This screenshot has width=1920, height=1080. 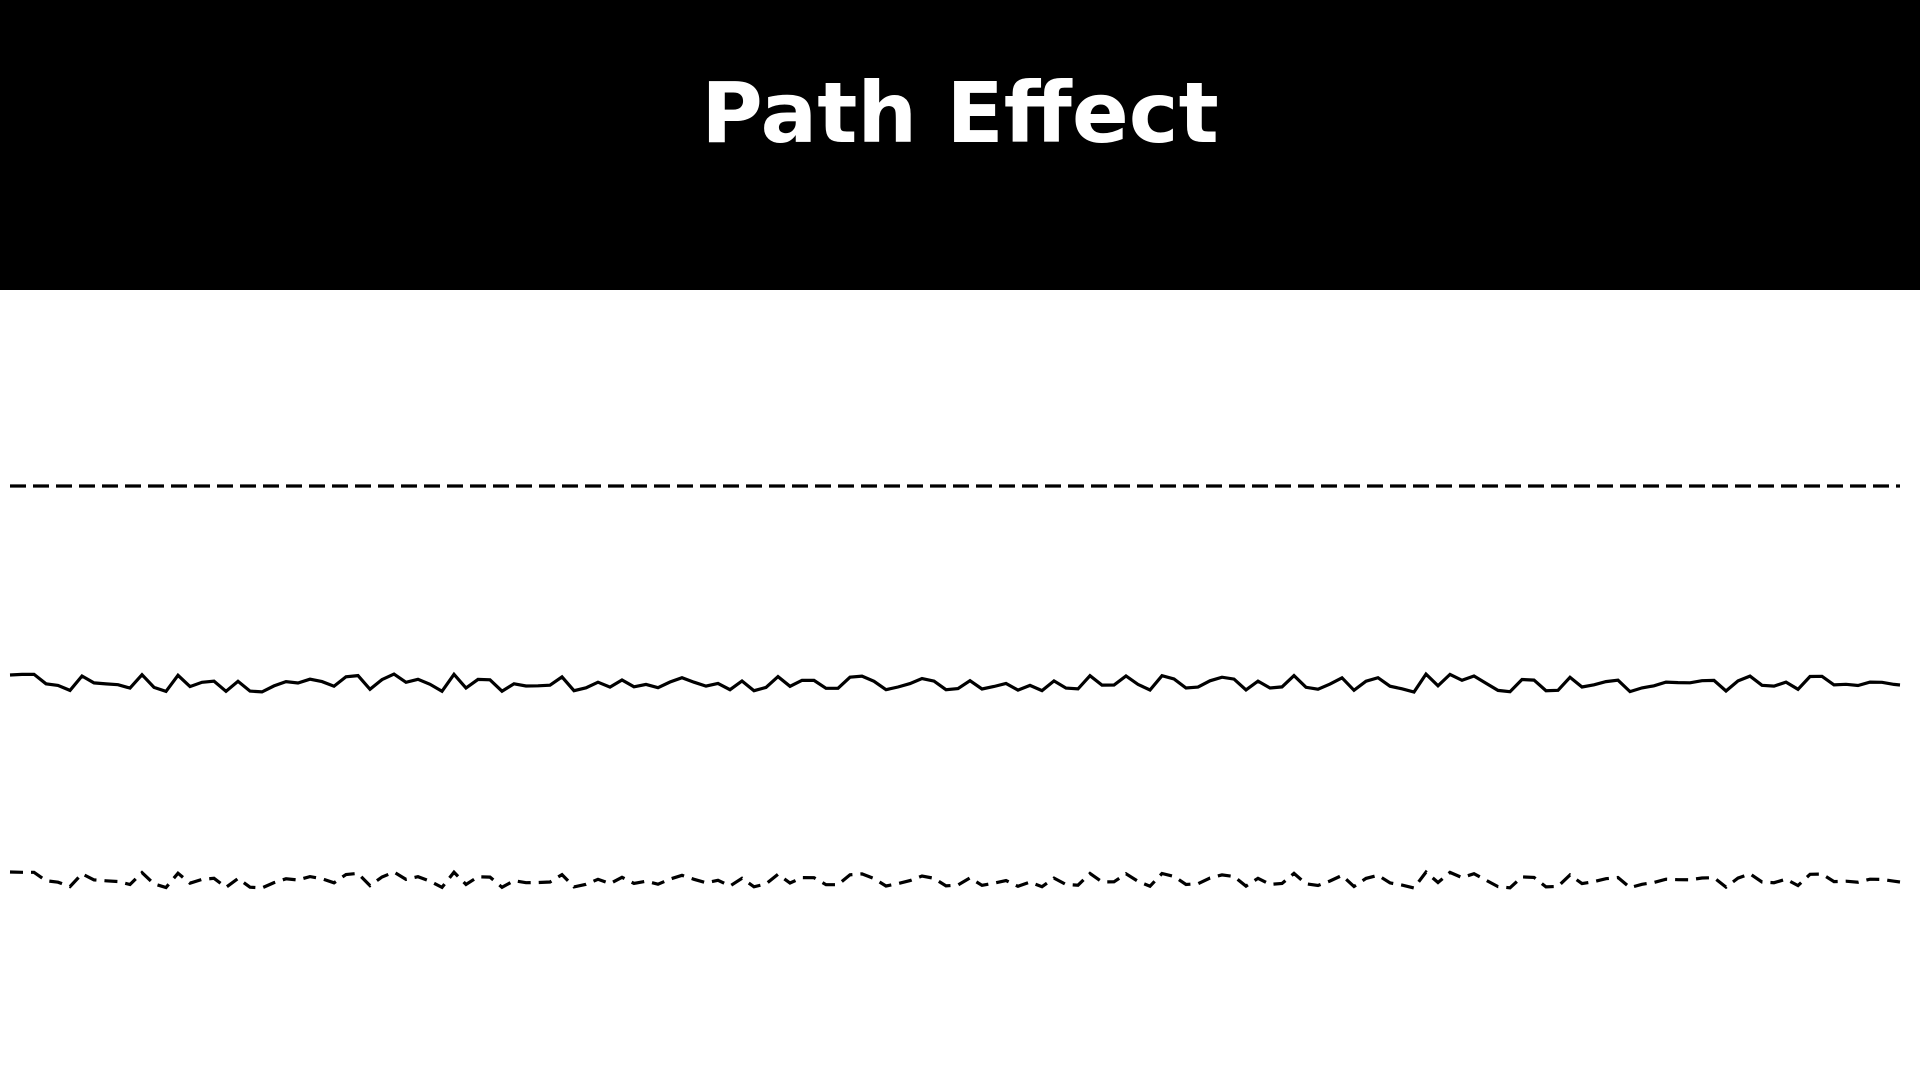 I want to click on discrete-line, so click(x=955, y=682).